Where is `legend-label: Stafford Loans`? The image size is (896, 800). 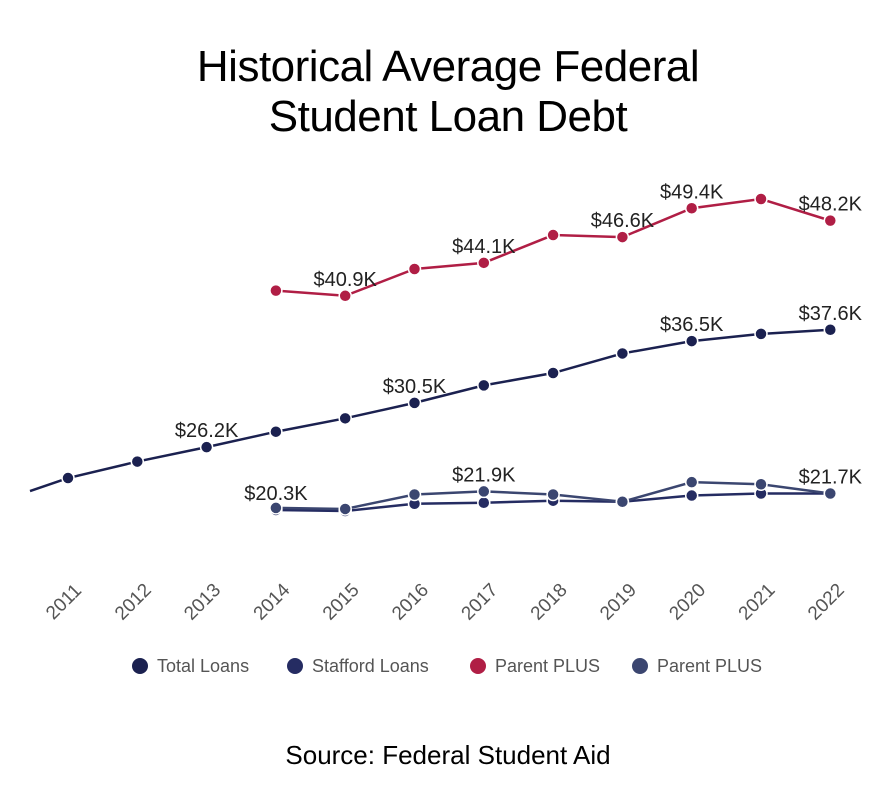 legend-label: Stafford Loans is located at coordinates (370, 666).